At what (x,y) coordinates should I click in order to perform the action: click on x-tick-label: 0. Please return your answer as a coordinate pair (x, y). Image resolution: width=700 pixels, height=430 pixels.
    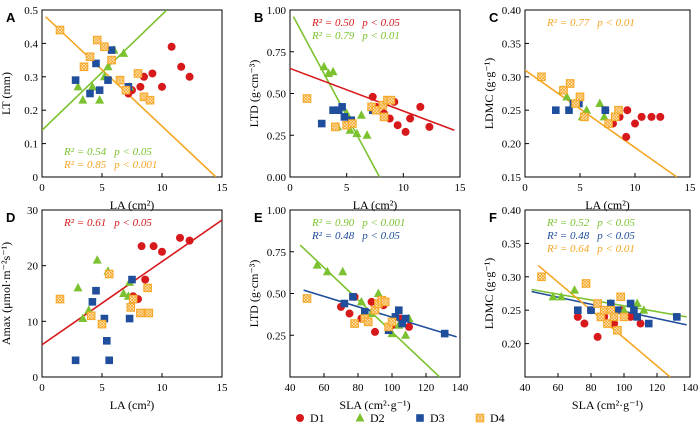
    Looking at the image, I should click on (290, 188).